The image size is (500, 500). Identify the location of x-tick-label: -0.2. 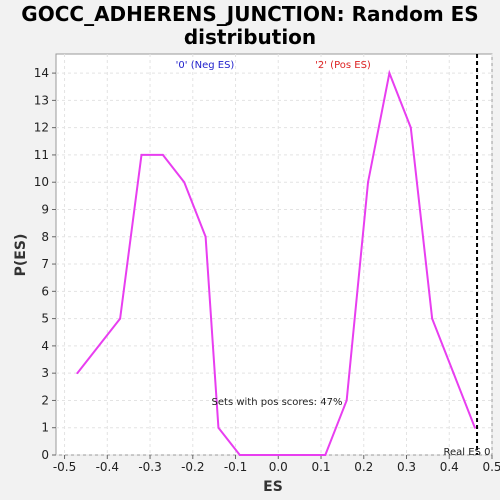
(192, 467).